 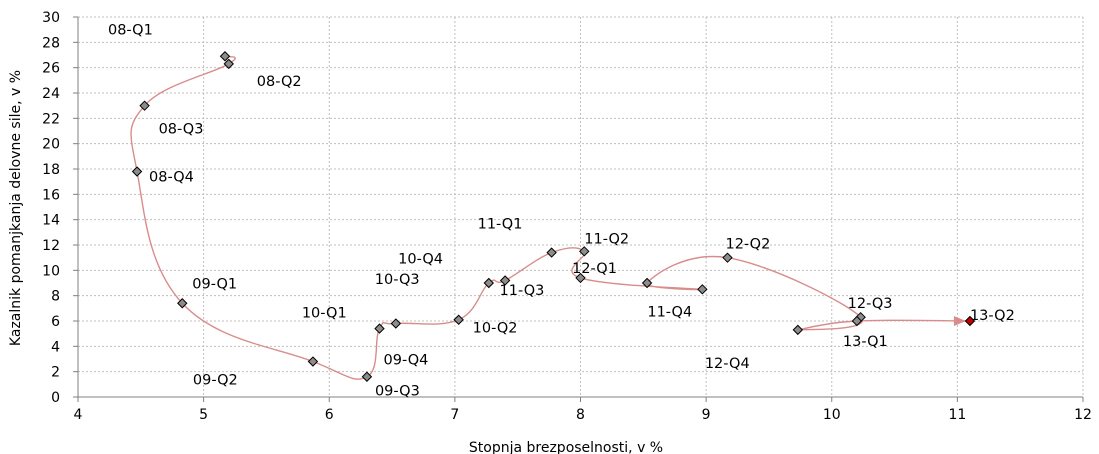 What do you see at coordinates (215, 381) in the screenshot?
I see `point-label: 09-Q2` at bounding box center [215, 381].